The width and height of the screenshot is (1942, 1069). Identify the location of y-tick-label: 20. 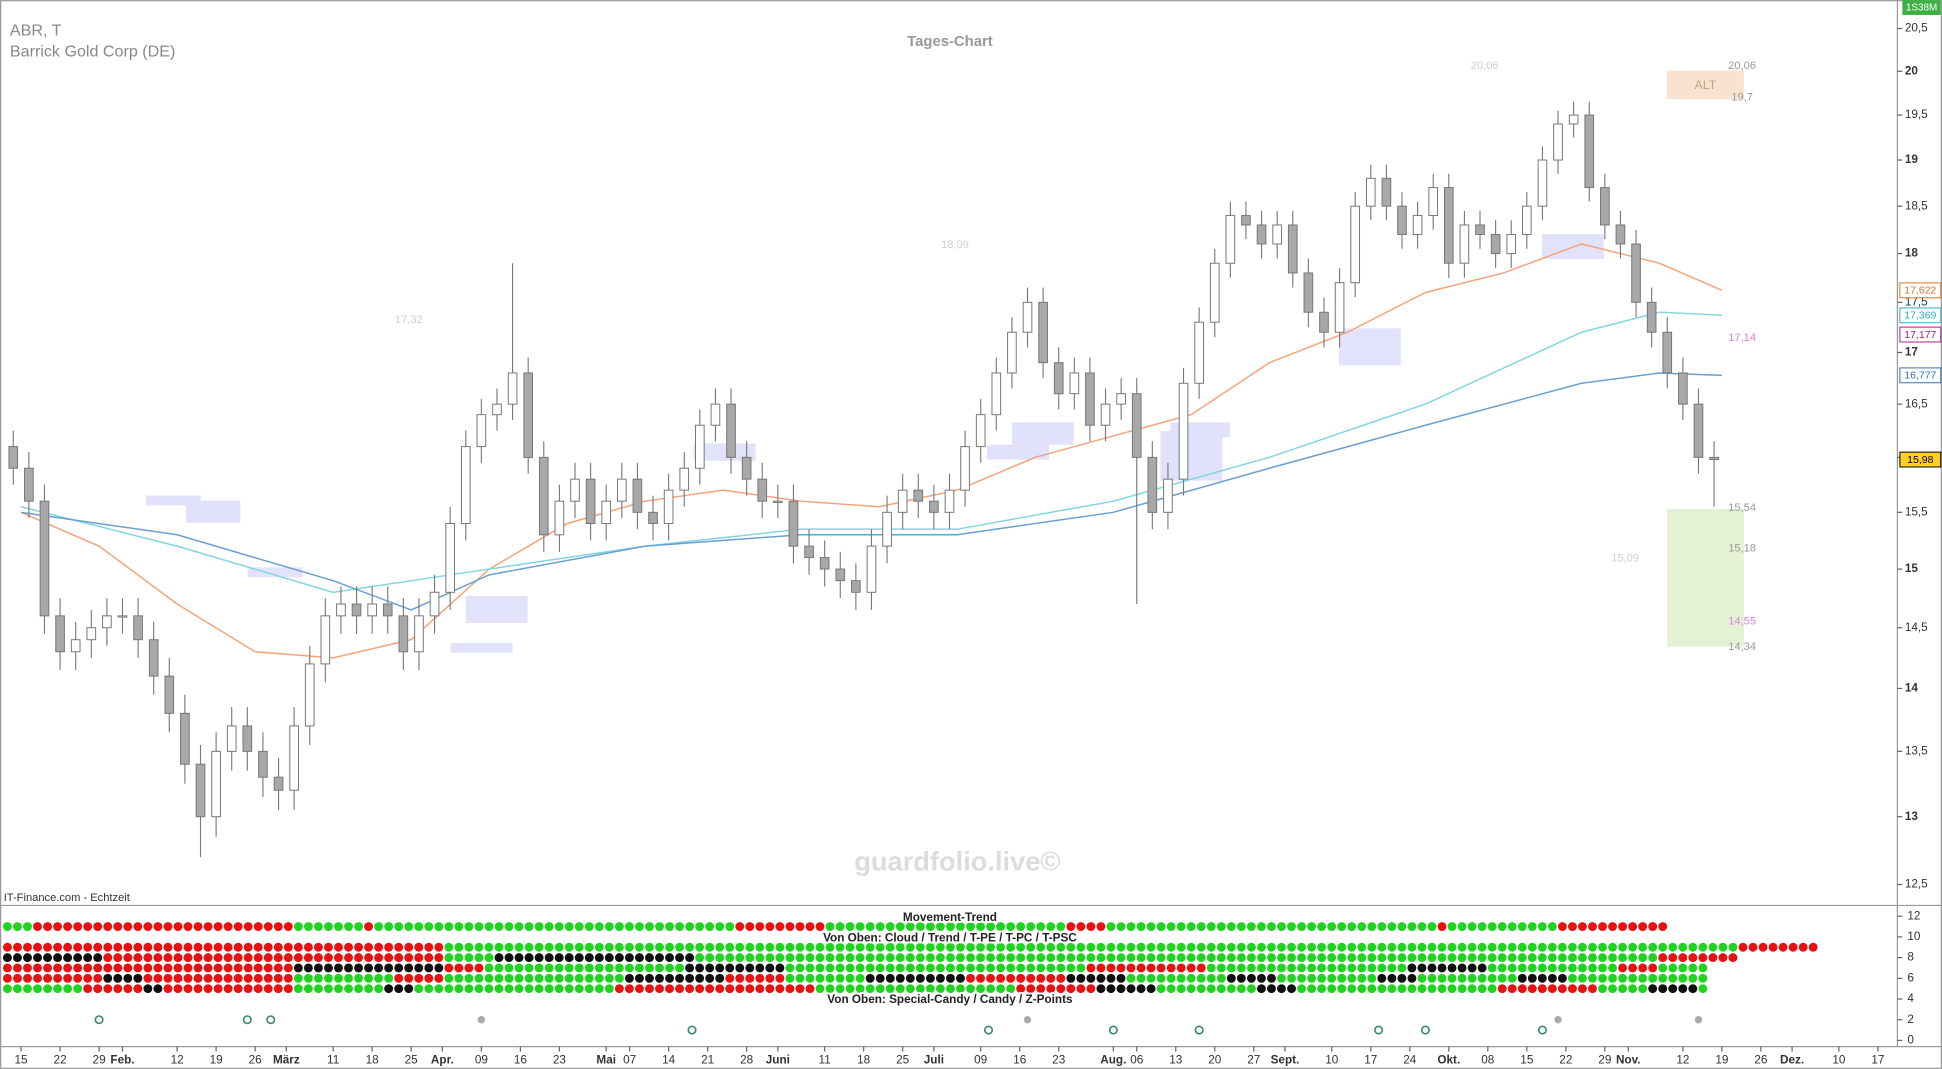
(1912, 70).